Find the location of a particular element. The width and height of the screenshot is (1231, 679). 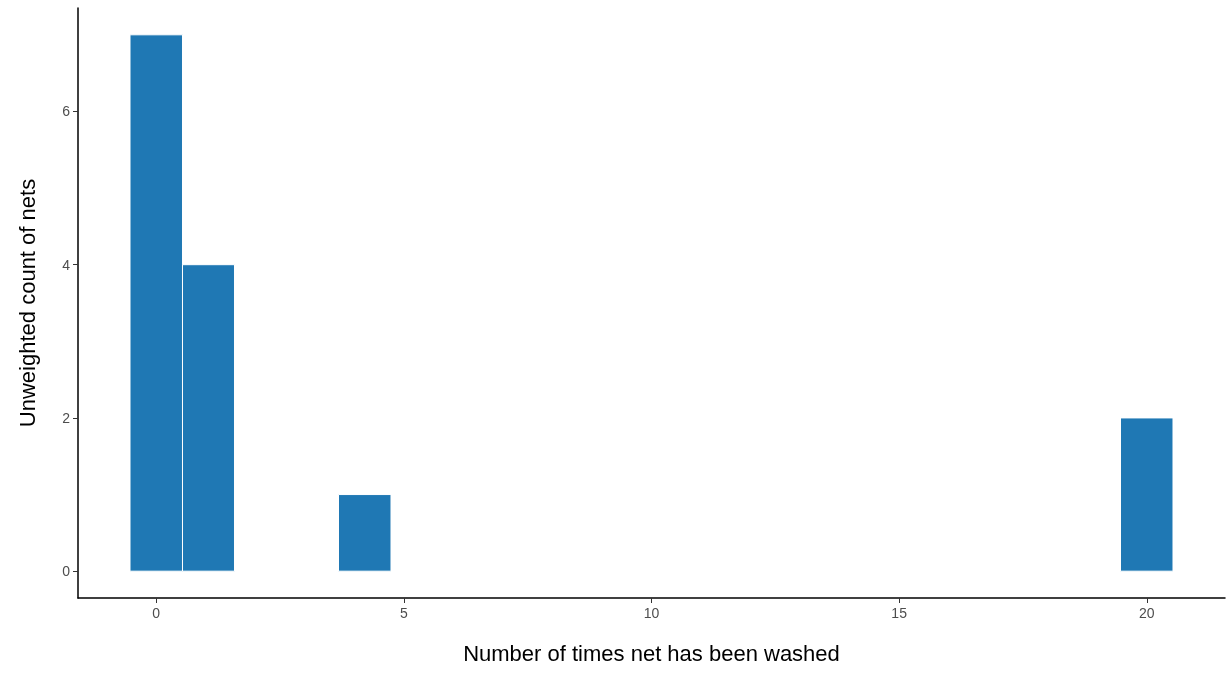

y-axis-title: Unweighted count of nets is located at coordinates (27, 303).